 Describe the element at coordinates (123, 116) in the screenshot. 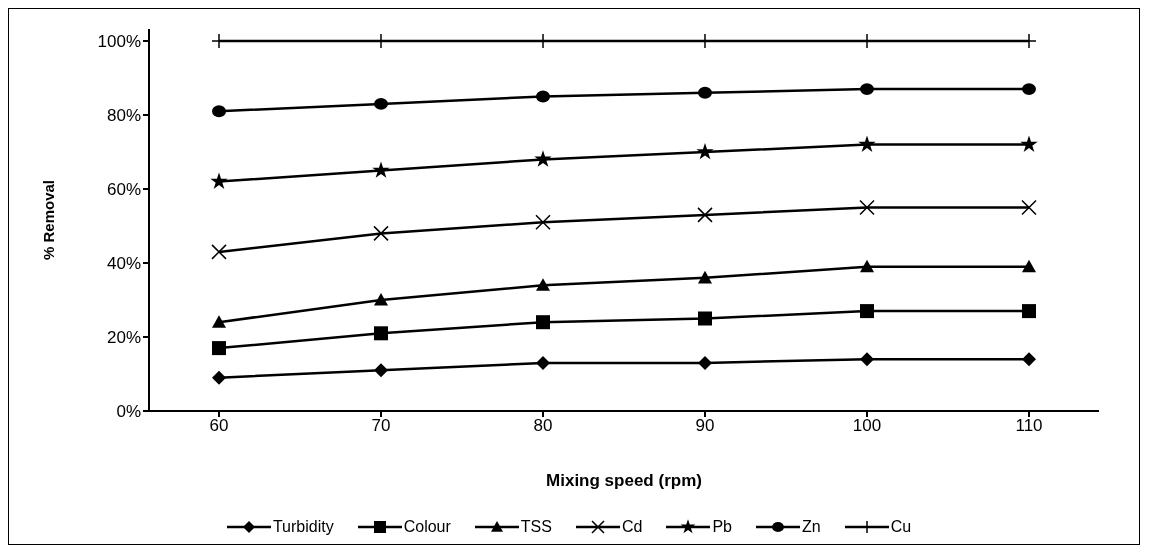

I see `y-tick-label: 80%` at that location.